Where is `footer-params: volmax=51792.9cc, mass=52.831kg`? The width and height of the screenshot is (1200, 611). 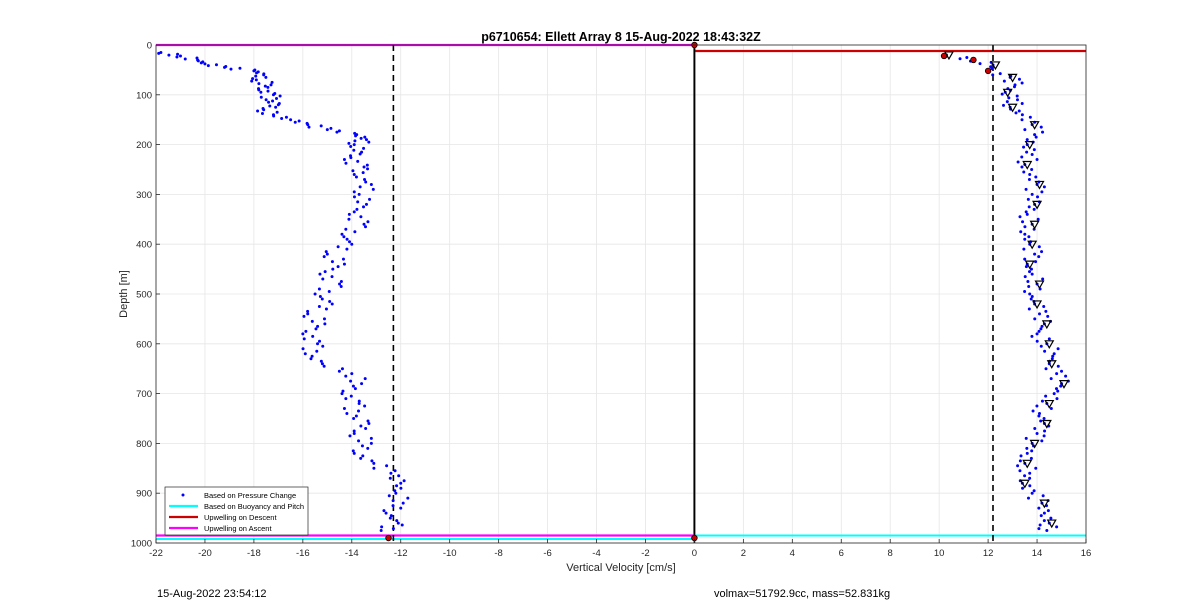 footer-params: volmax=51792.9cc, mass=52.831kg is located at coordinates (802, 594).